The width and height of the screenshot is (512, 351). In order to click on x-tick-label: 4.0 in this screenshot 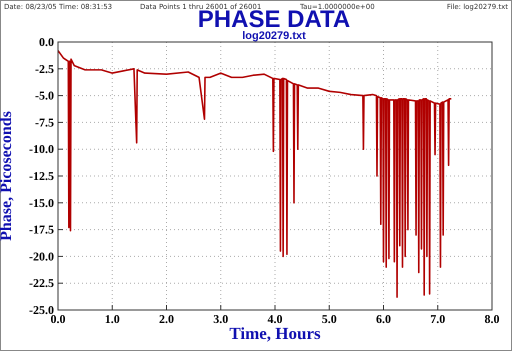, I will do `click(275, 319)`.